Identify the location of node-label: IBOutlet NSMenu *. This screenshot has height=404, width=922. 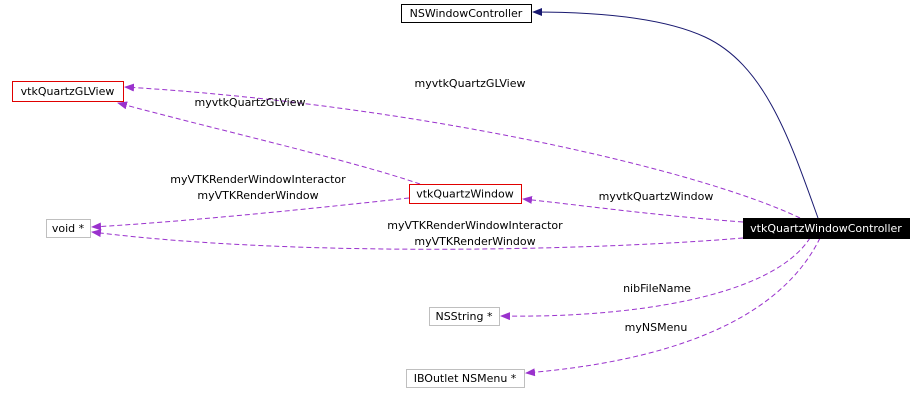
(465, 378).